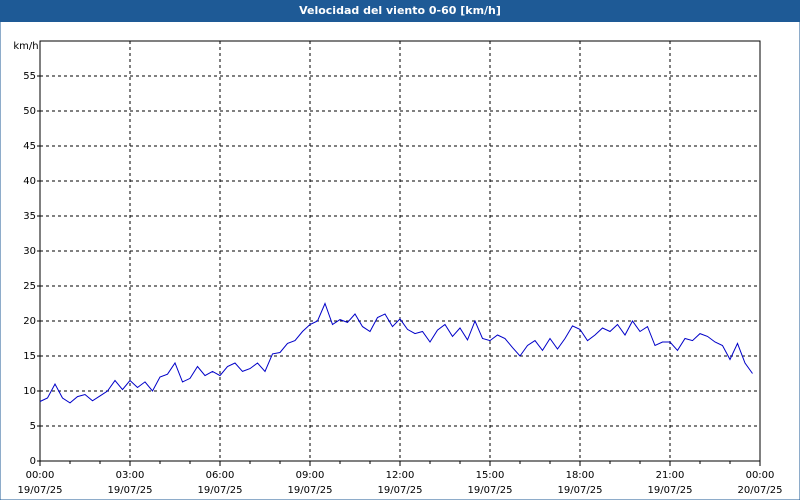 Image resolution: width=800 pixels, height=500 pixels. What do you see at coordinates (29, 251) in the screenshot?
I see `y-tick-label: 30` at bounding box center [29, 251].